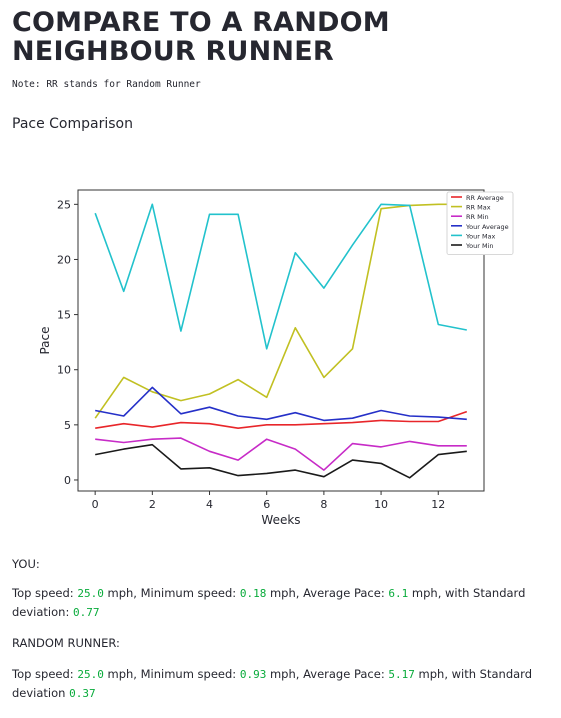  Describe the element at coordinates (381, 504) in the screenshot. I see `x-tick-label: 10` at that location.